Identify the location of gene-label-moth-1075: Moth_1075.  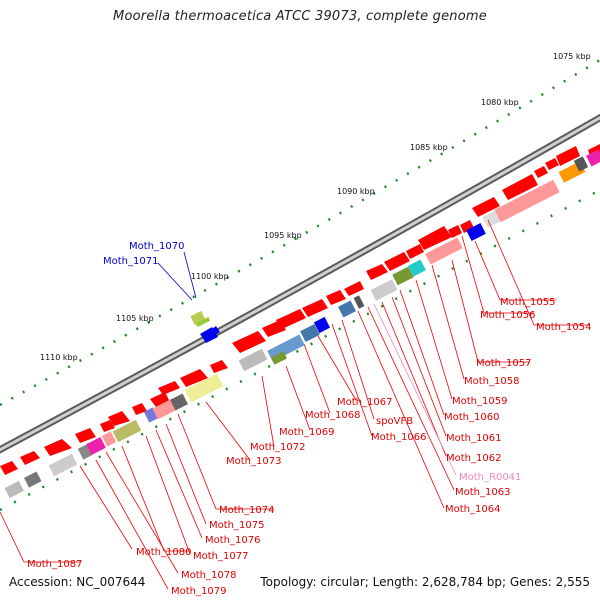
(236, 525).